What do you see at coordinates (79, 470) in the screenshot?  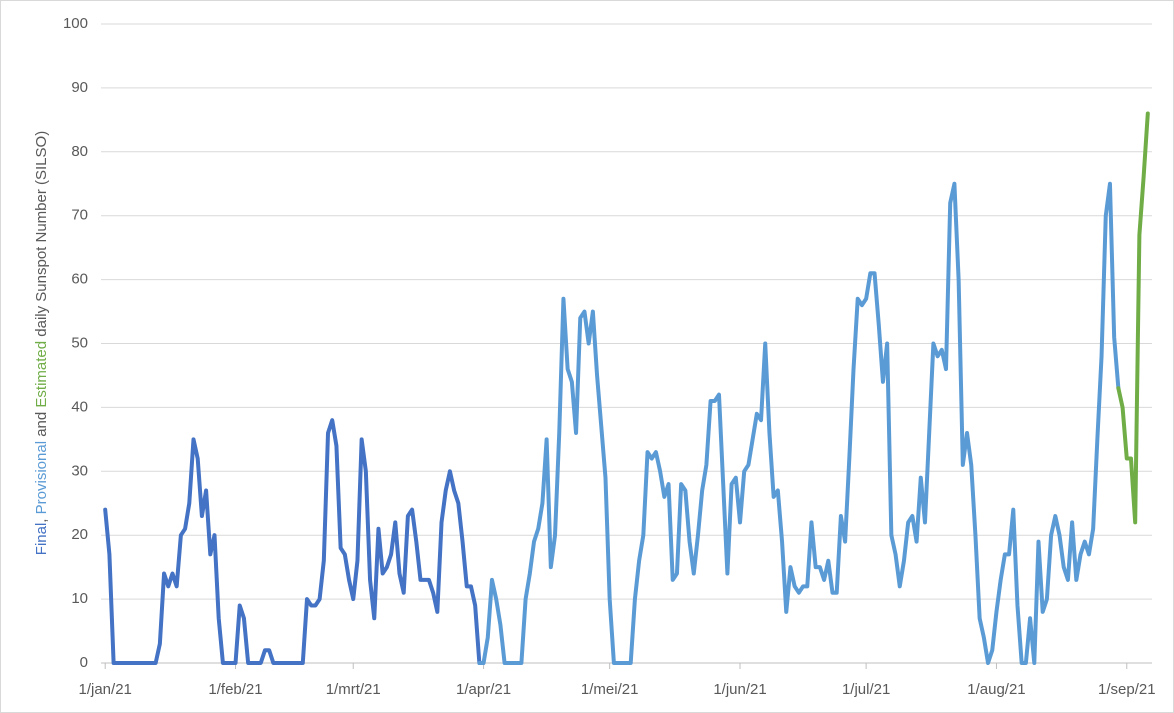 I see `y-tick-label: 30` at bounding box center [79, 470].